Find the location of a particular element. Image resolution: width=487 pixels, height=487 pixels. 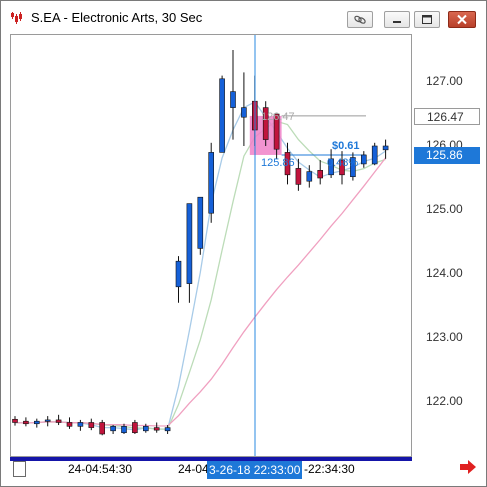

y-tick-label: 123.00 is located at coordinates (444, 337).